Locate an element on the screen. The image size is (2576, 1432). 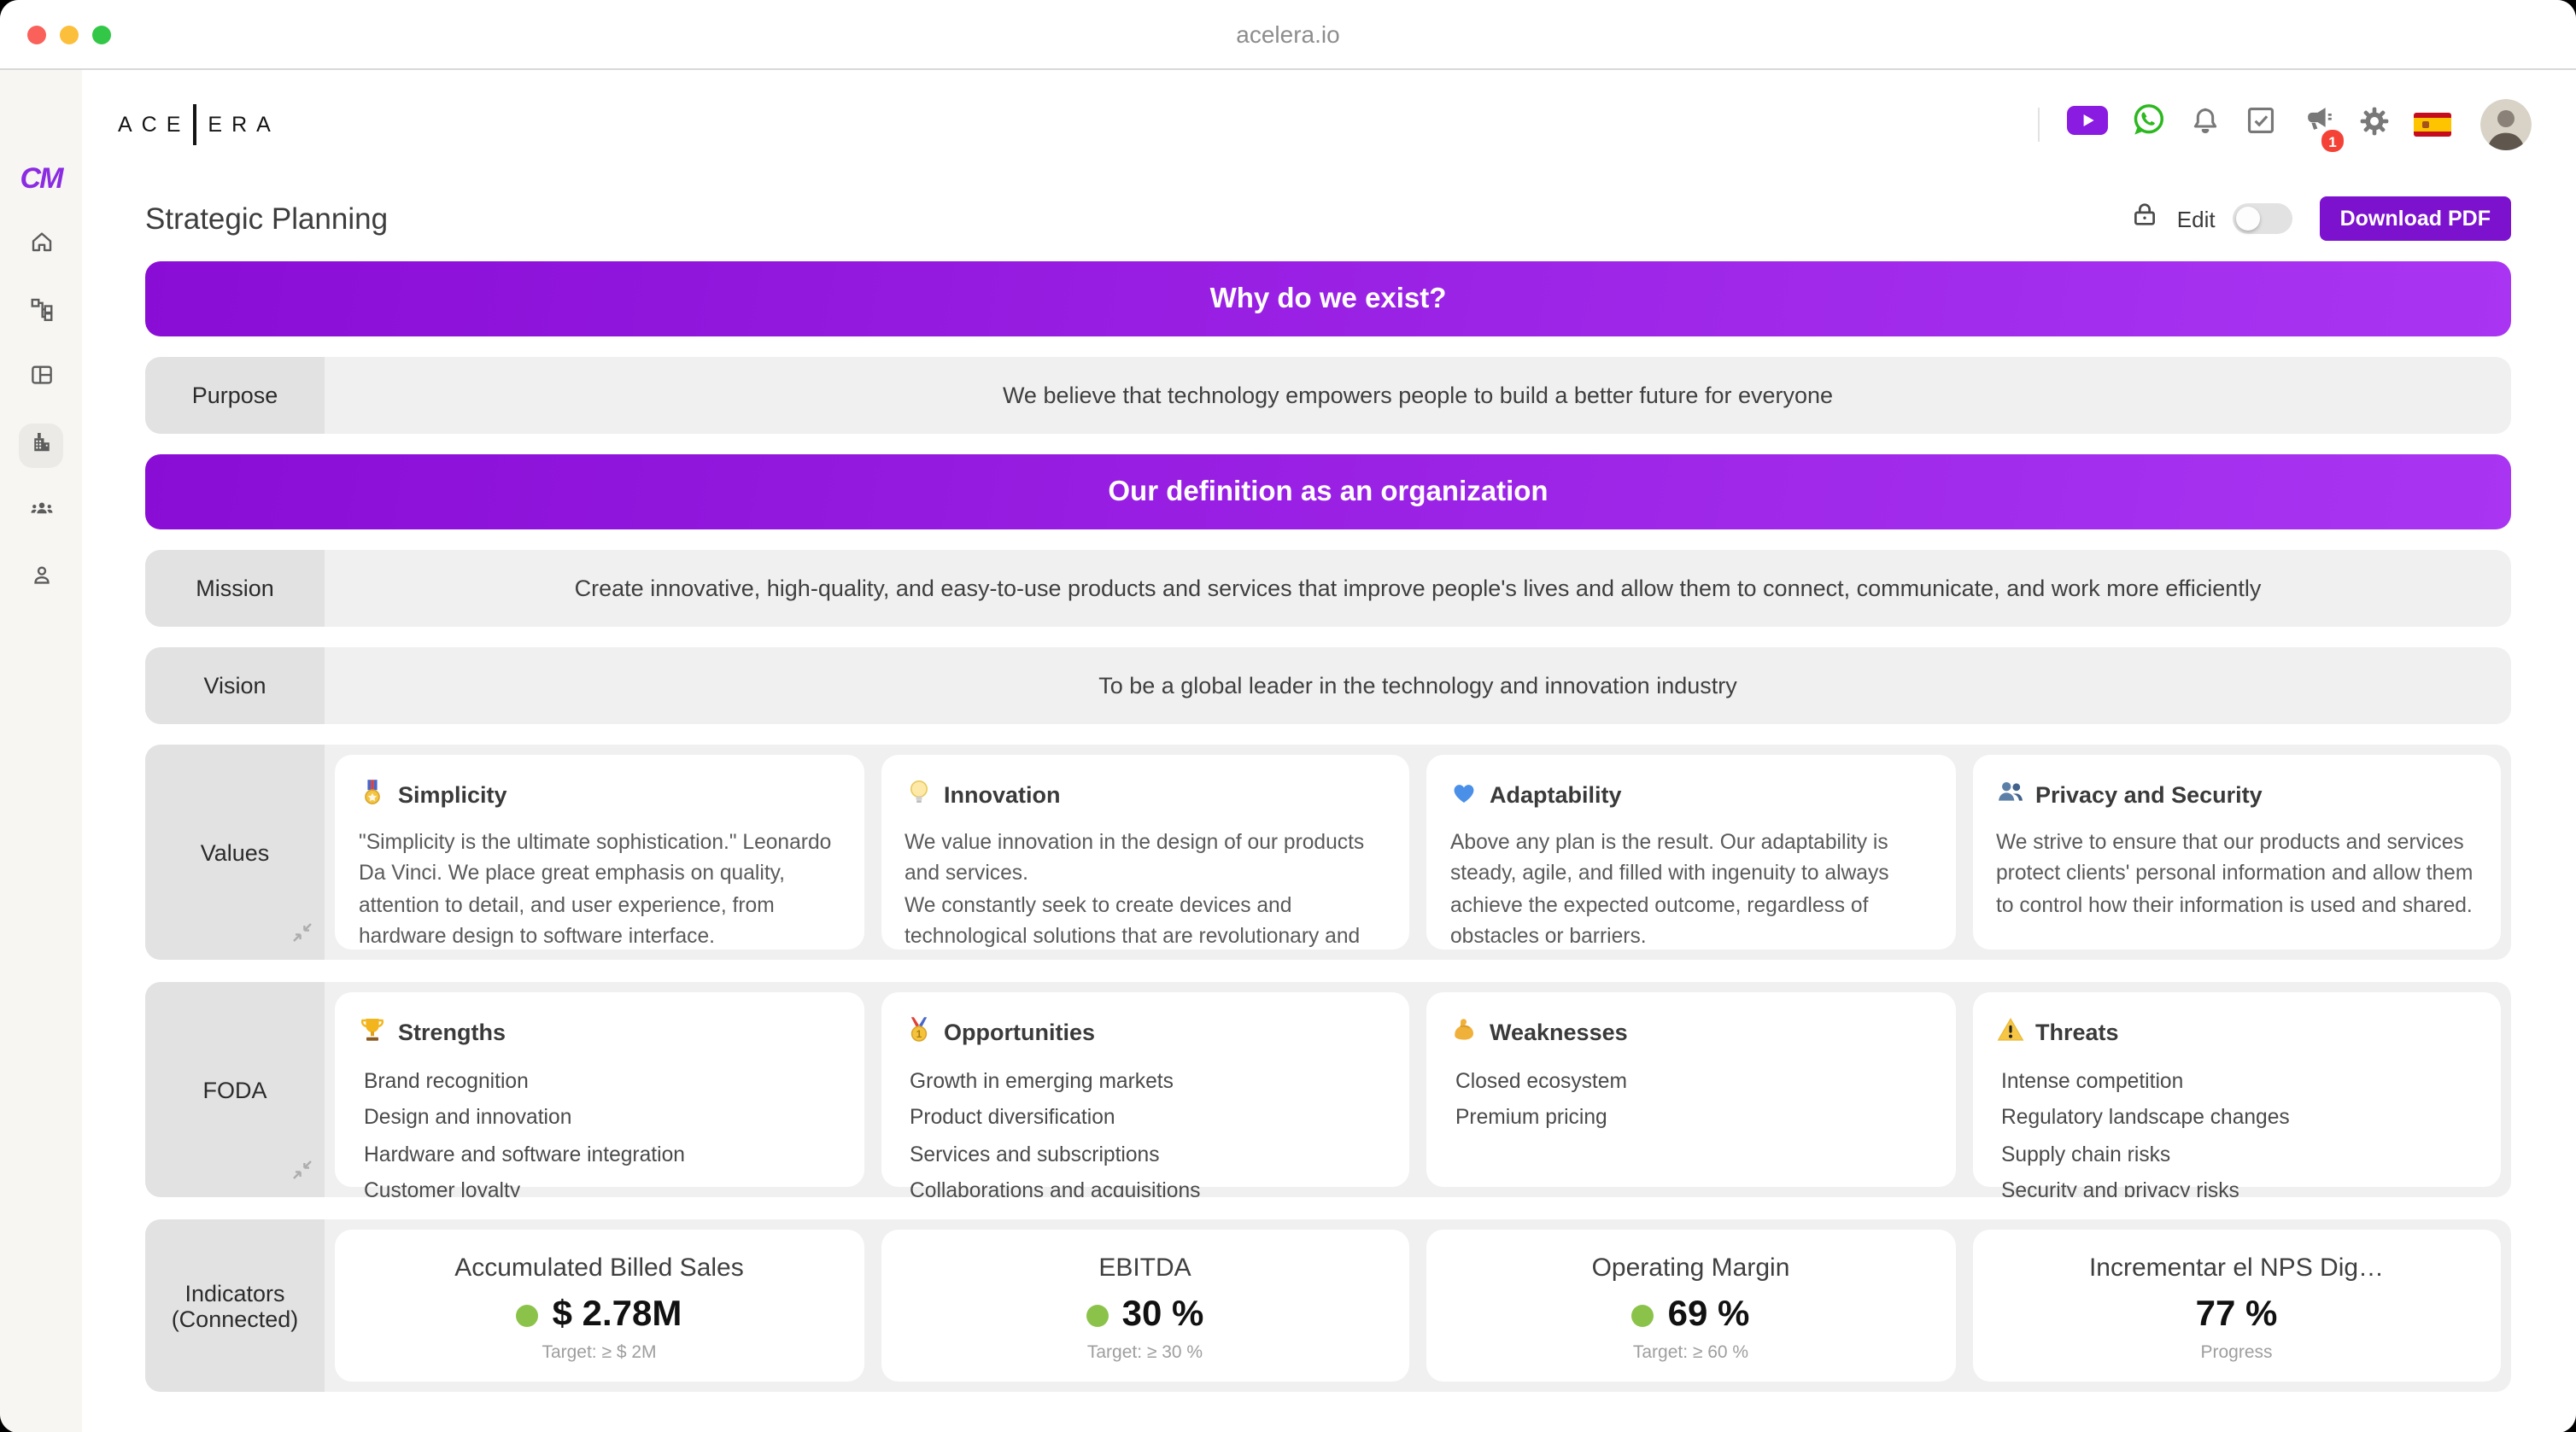
minimize-window-button is located at coordinates (69, 34).